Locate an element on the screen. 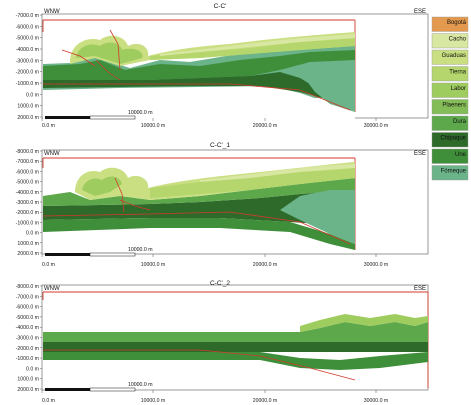 The image size is (471, 405). section-2-y-tick-label: 2000.0 m is located at coordinates (28, 254).